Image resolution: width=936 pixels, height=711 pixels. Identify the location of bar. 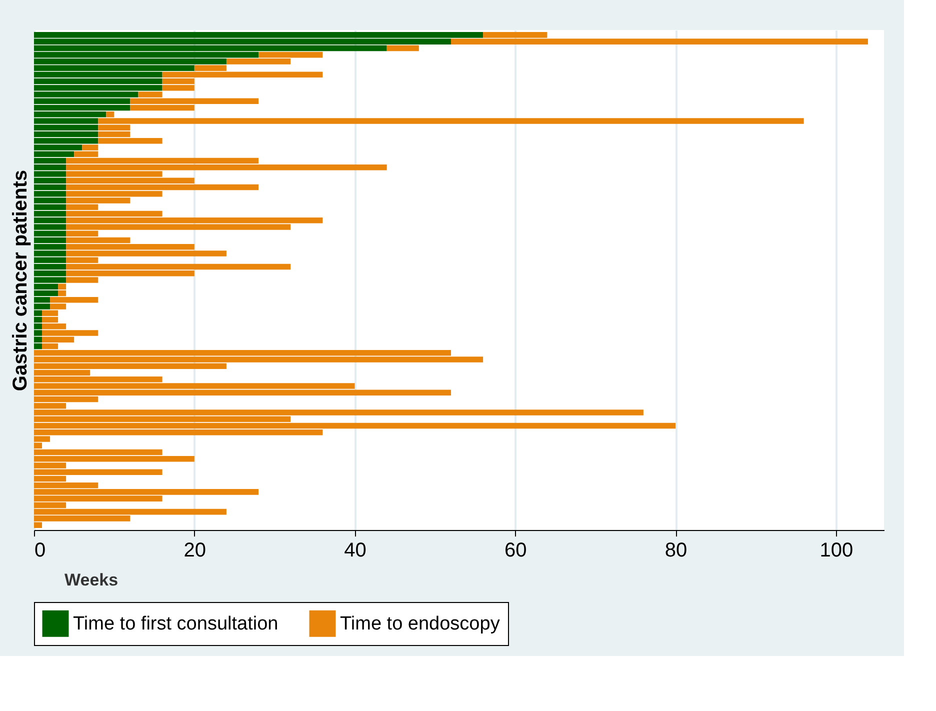
(402, 48).